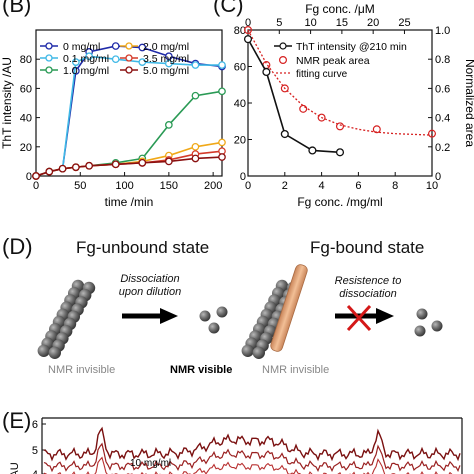 The height and width of the screenshot is (474, 474). Describe the element at coordinates (333, 61) in the screenshot. I see `c-legend-label: NMR peak area` at that location.